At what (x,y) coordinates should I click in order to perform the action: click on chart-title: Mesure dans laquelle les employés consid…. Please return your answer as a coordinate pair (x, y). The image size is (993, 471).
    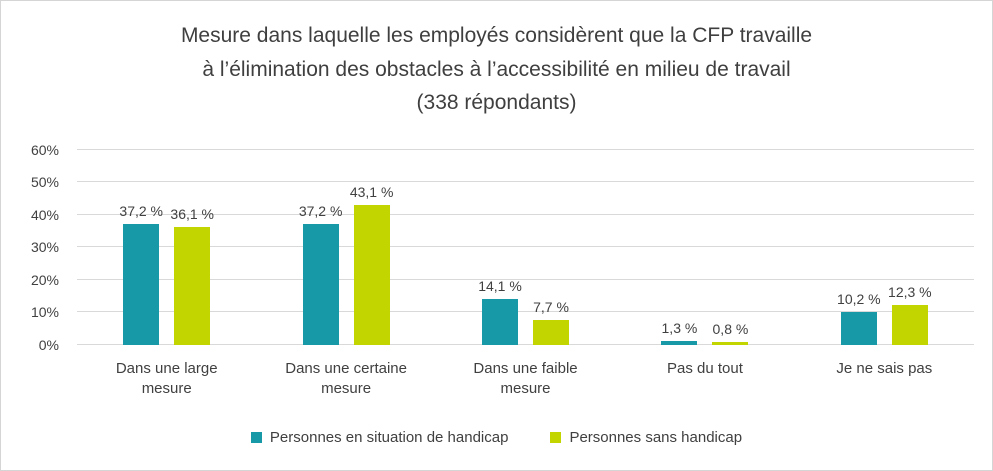
    Looking at the image, I should click on (496, 69).